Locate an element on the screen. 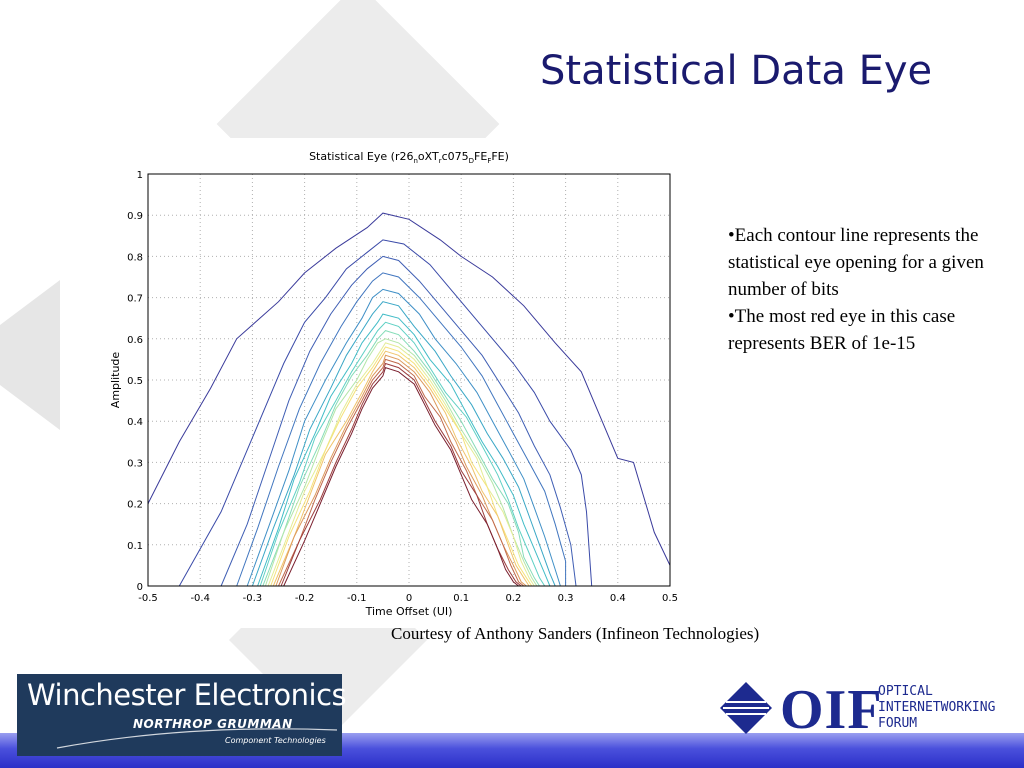 The height and width of the screenshot is (768, 1024). y-tick-label: 0.1 is located at coordinates (135, 546).